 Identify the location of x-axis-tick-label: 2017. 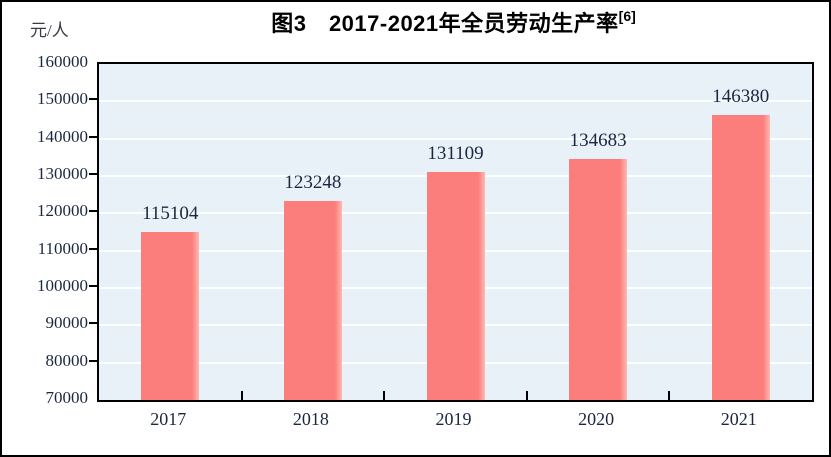
(168, 419).